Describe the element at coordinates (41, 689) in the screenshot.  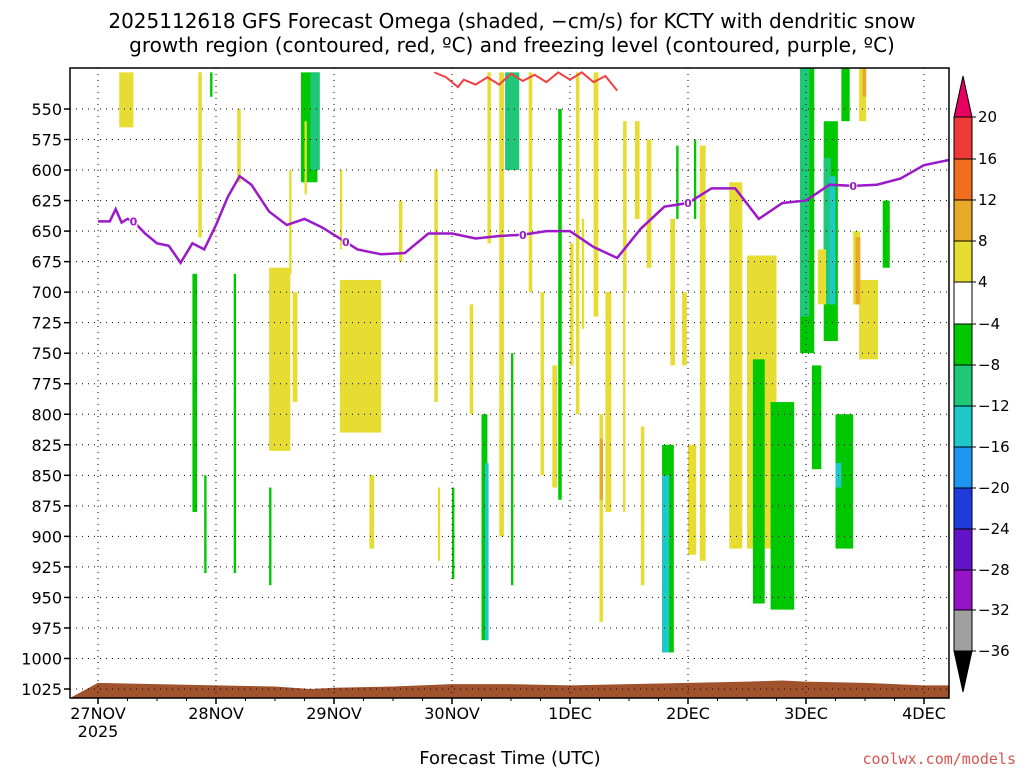
I see `y-tick-label-1025: 1025` at that location.